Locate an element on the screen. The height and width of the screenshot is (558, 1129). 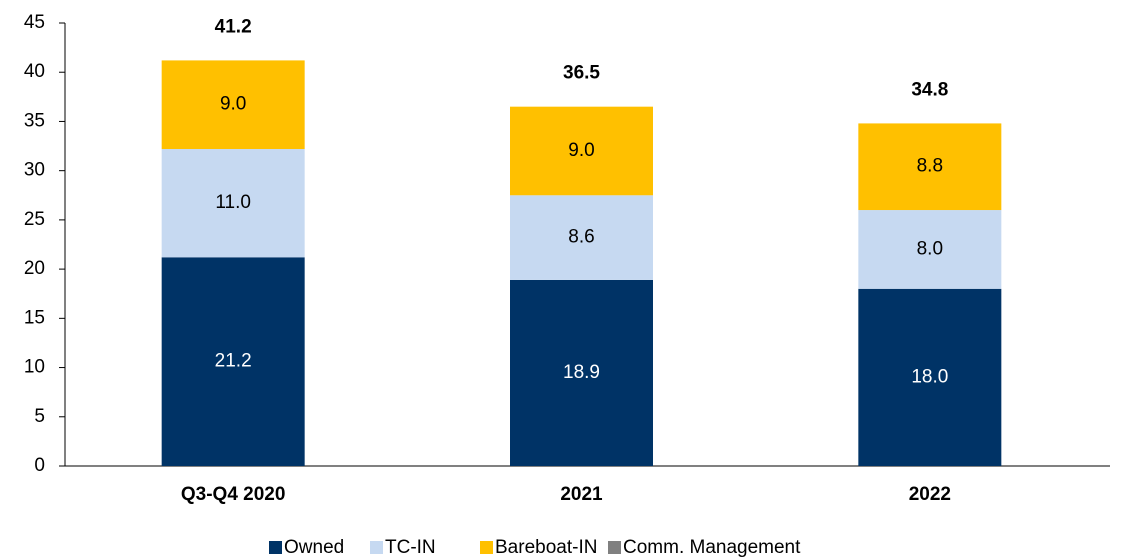
data-label: 8.6 is located at coordinates (581, 237).